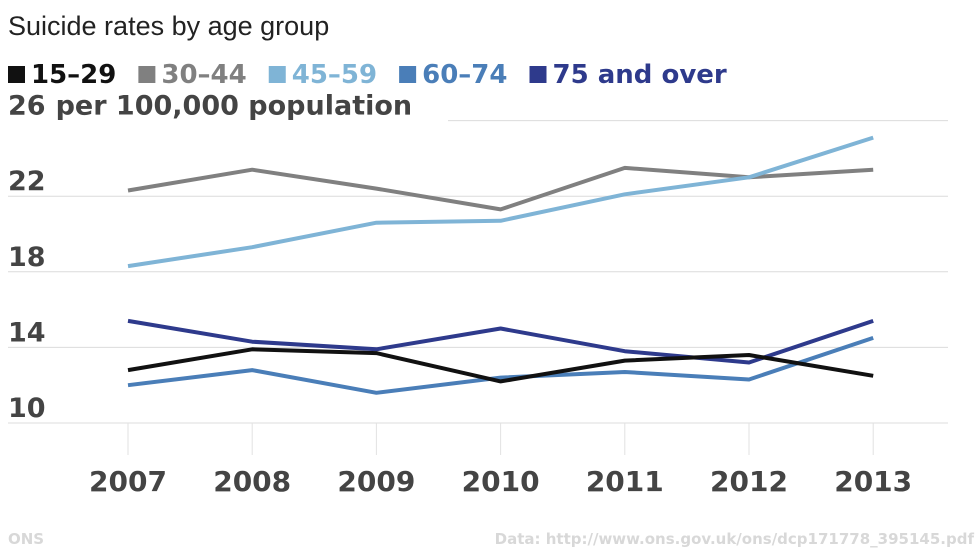  I want to click on x-tick-label-2008: 2008, so click(252, 481).